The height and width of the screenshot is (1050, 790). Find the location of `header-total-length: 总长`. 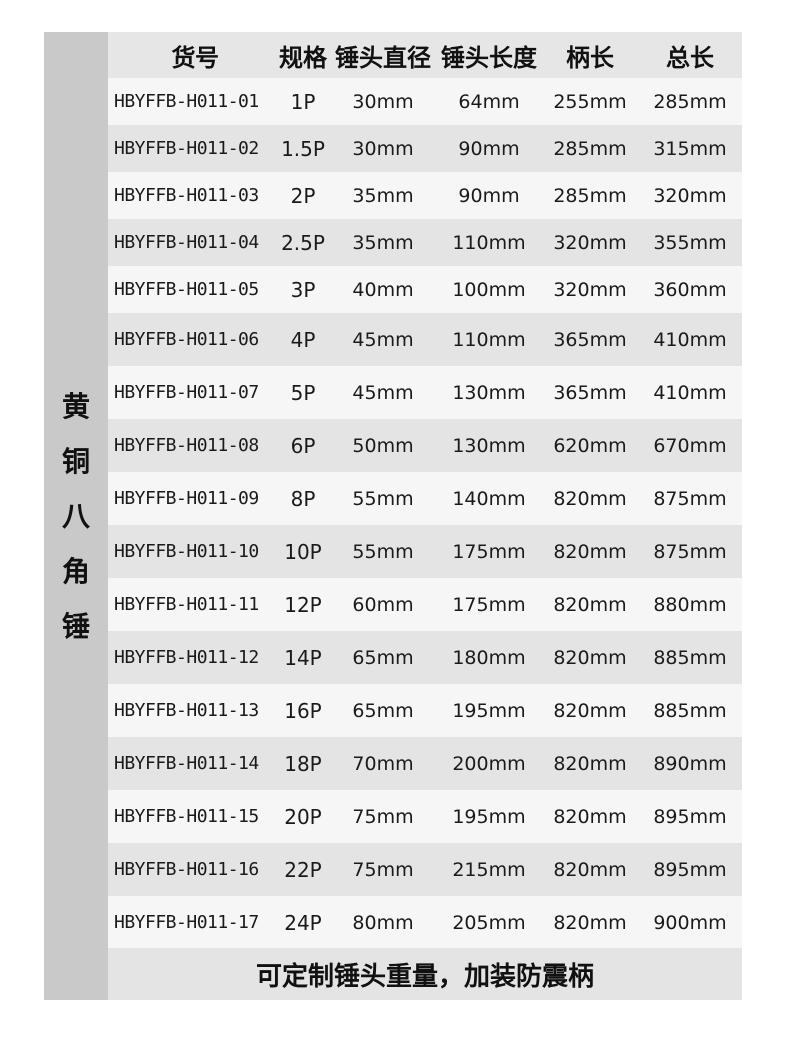

header-total-length: 总长 is located at coordinates (690, 57).